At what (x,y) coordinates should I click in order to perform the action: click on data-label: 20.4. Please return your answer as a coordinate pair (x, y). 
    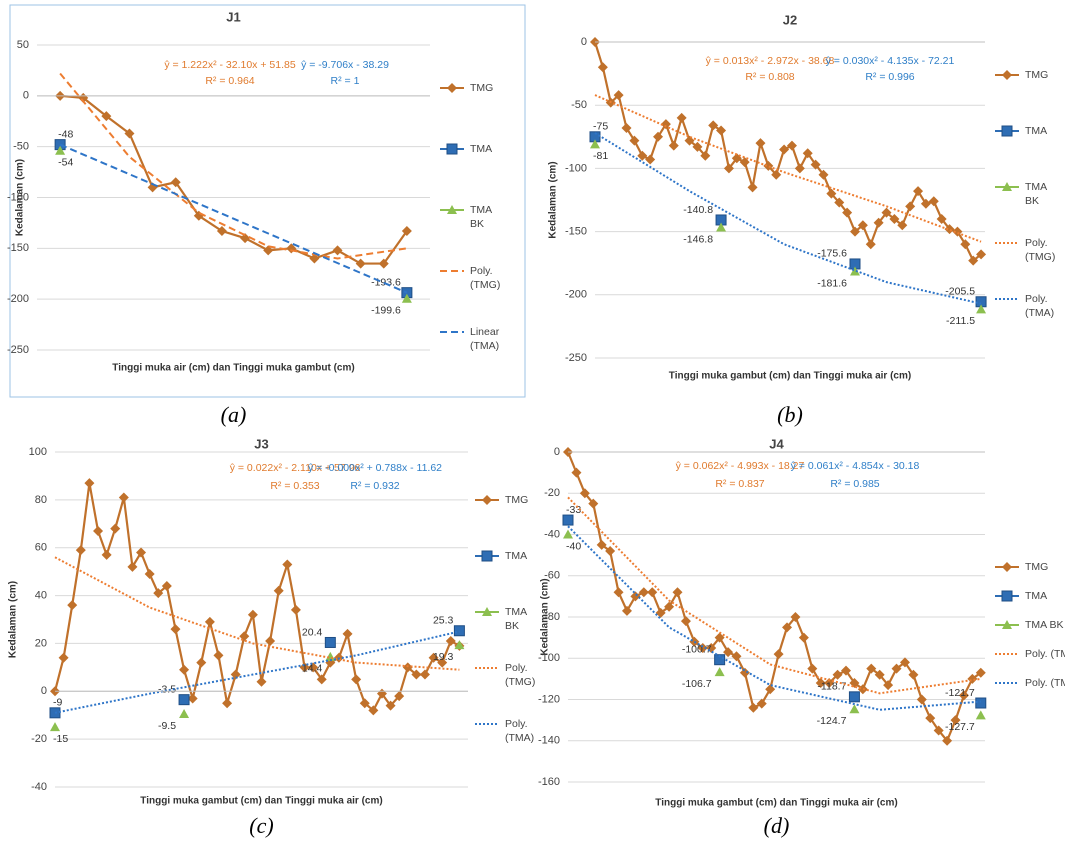
    Looking at the image, I should click on (312, 632).